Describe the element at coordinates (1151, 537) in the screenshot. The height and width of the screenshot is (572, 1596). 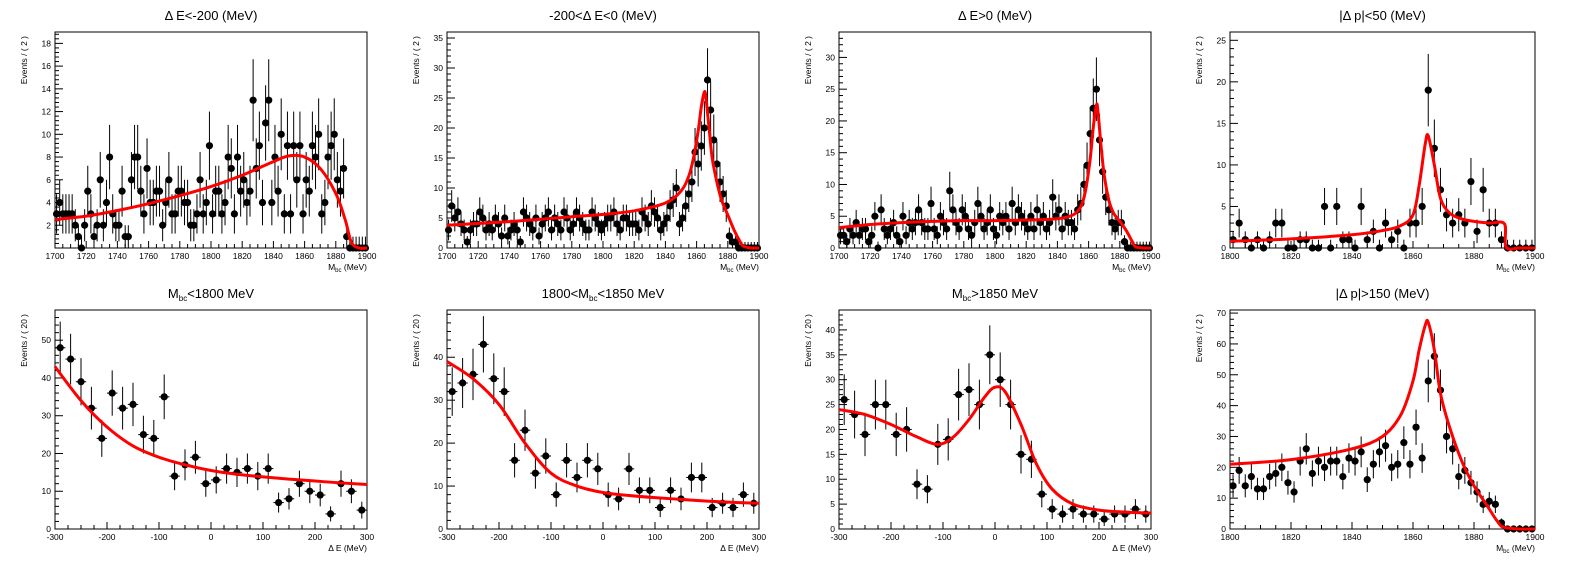
I see `x-tick-label: 300` at that location.